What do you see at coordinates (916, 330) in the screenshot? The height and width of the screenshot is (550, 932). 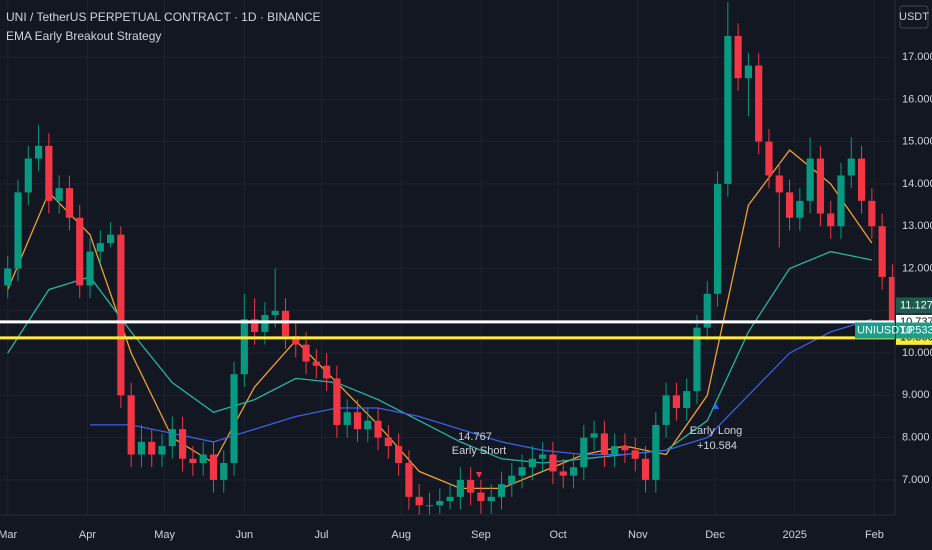 I see `price-tag-label: 10.533` at bounding box center [916, 330].